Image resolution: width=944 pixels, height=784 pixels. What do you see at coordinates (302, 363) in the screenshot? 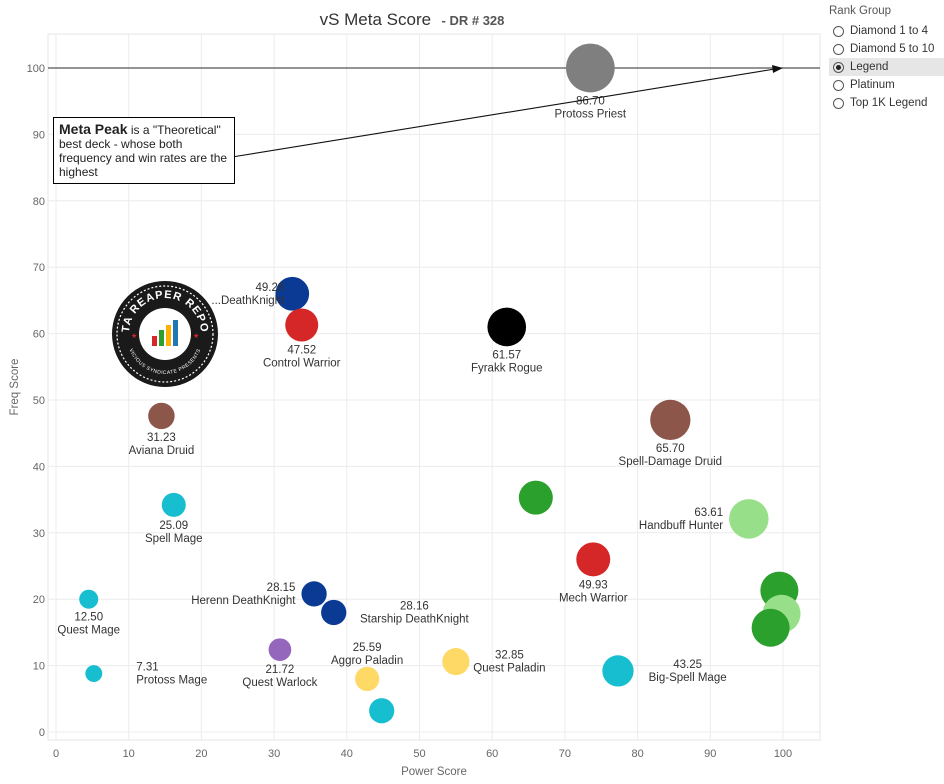
I see `point-name-label: Control Warrior` at bounding box center [302, 363].